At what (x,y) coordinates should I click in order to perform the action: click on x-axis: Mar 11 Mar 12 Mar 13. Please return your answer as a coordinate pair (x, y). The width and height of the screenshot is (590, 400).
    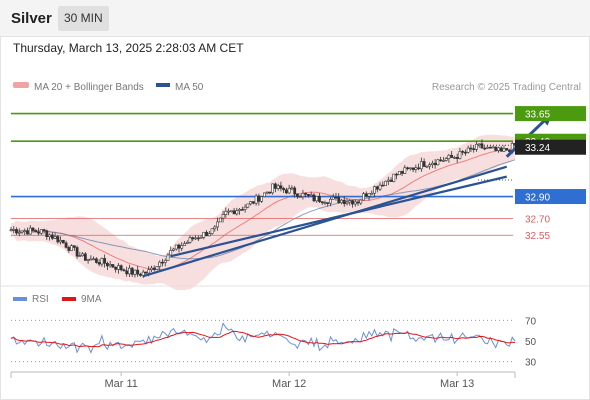
    Looking at the image, I should click on (263, 380).